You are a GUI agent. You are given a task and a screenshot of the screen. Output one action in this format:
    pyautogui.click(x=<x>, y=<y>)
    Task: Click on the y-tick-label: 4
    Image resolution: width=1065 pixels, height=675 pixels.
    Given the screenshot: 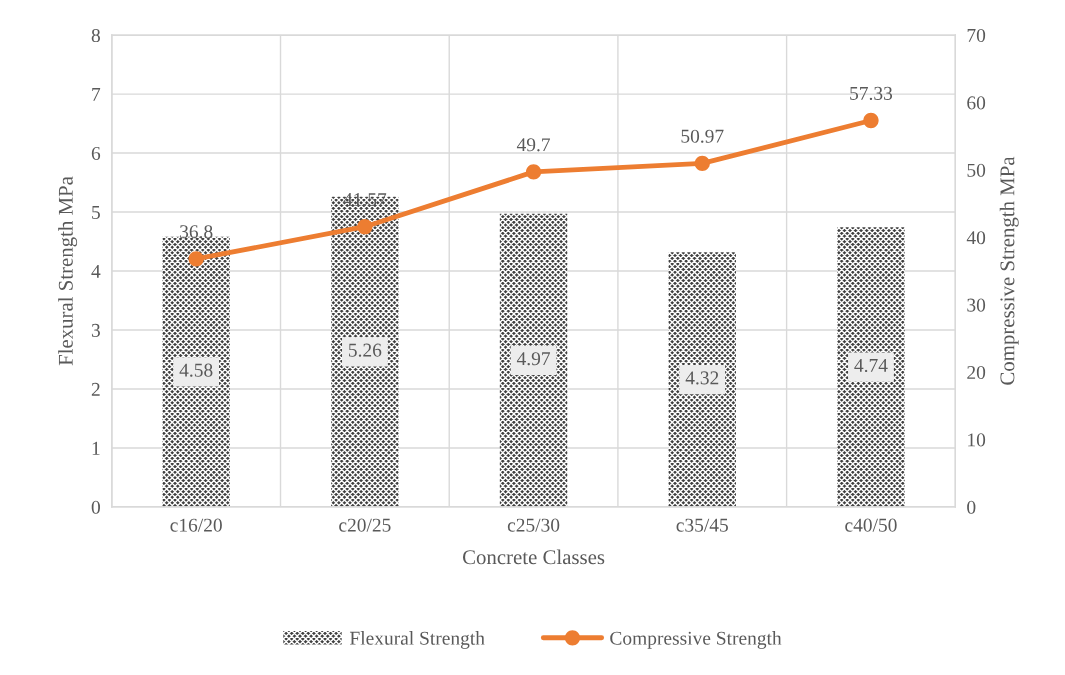 What is the action you would take?
    pyautogui.click(x=96, y=271)
    